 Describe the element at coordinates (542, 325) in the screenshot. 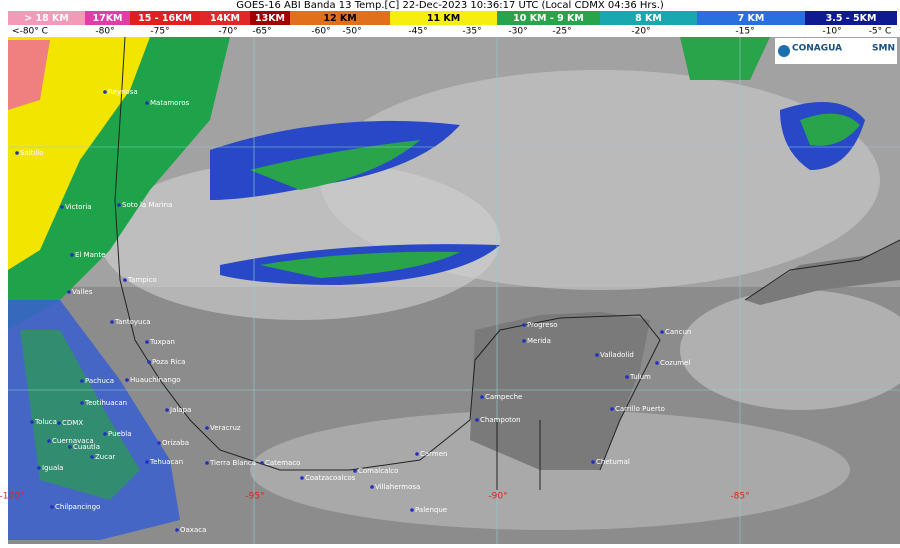

I see `city-label: Progreso` at that location.